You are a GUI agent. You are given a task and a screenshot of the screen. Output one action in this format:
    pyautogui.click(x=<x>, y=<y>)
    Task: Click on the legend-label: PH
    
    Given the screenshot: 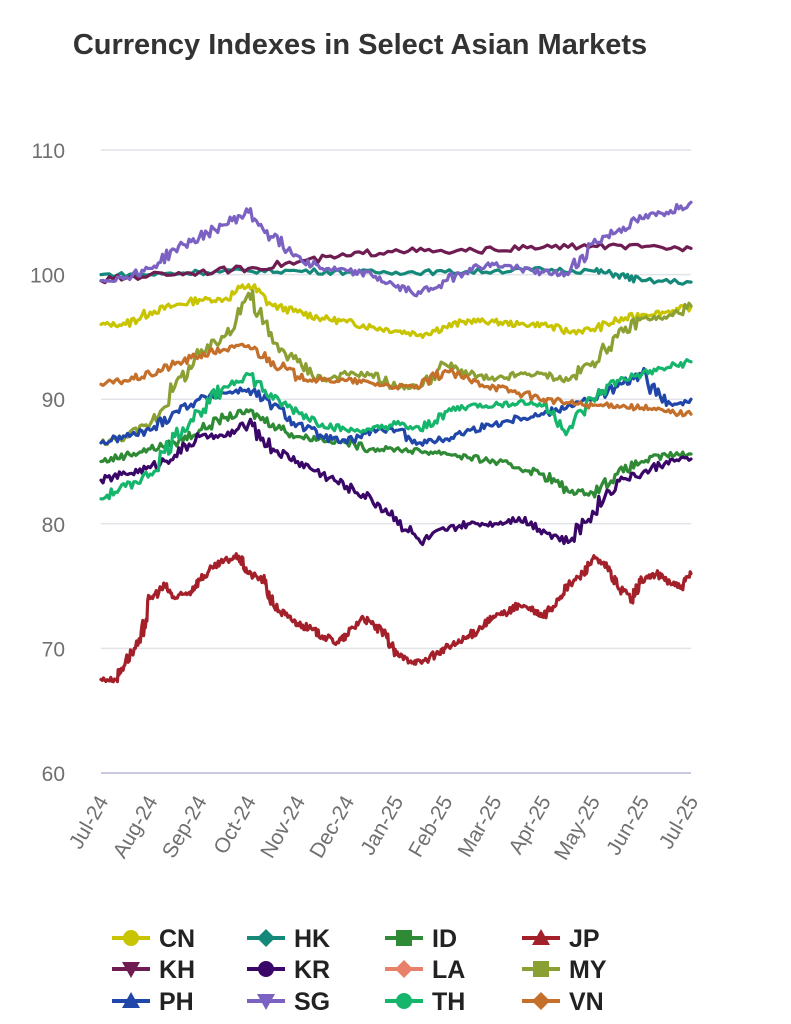 What is the action you would take?
    pyautogui.click(x=176, y=1002)
    